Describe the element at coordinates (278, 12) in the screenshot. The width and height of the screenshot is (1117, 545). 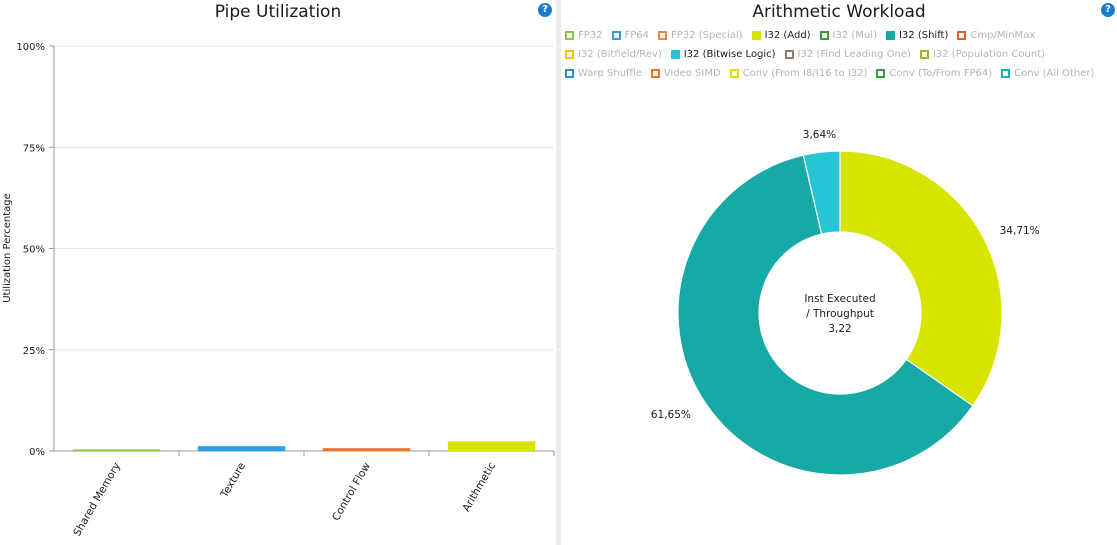
I see `pipe-utilization-title: Pipe Utilization` at that location.